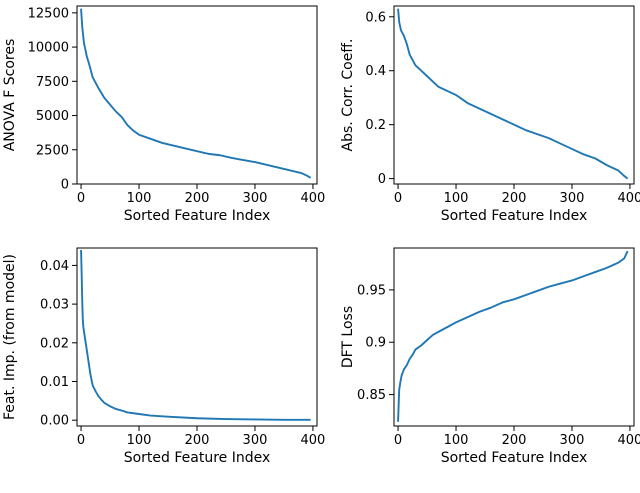  I want to click on y-tick-label: 7500, so click(52, 82).